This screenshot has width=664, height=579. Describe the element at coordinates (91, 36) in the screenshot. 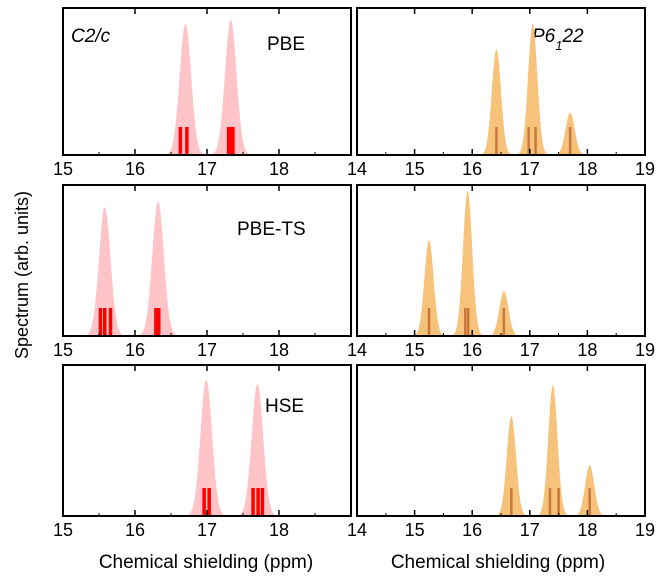

I see `panel-title: C2/c` at that location.